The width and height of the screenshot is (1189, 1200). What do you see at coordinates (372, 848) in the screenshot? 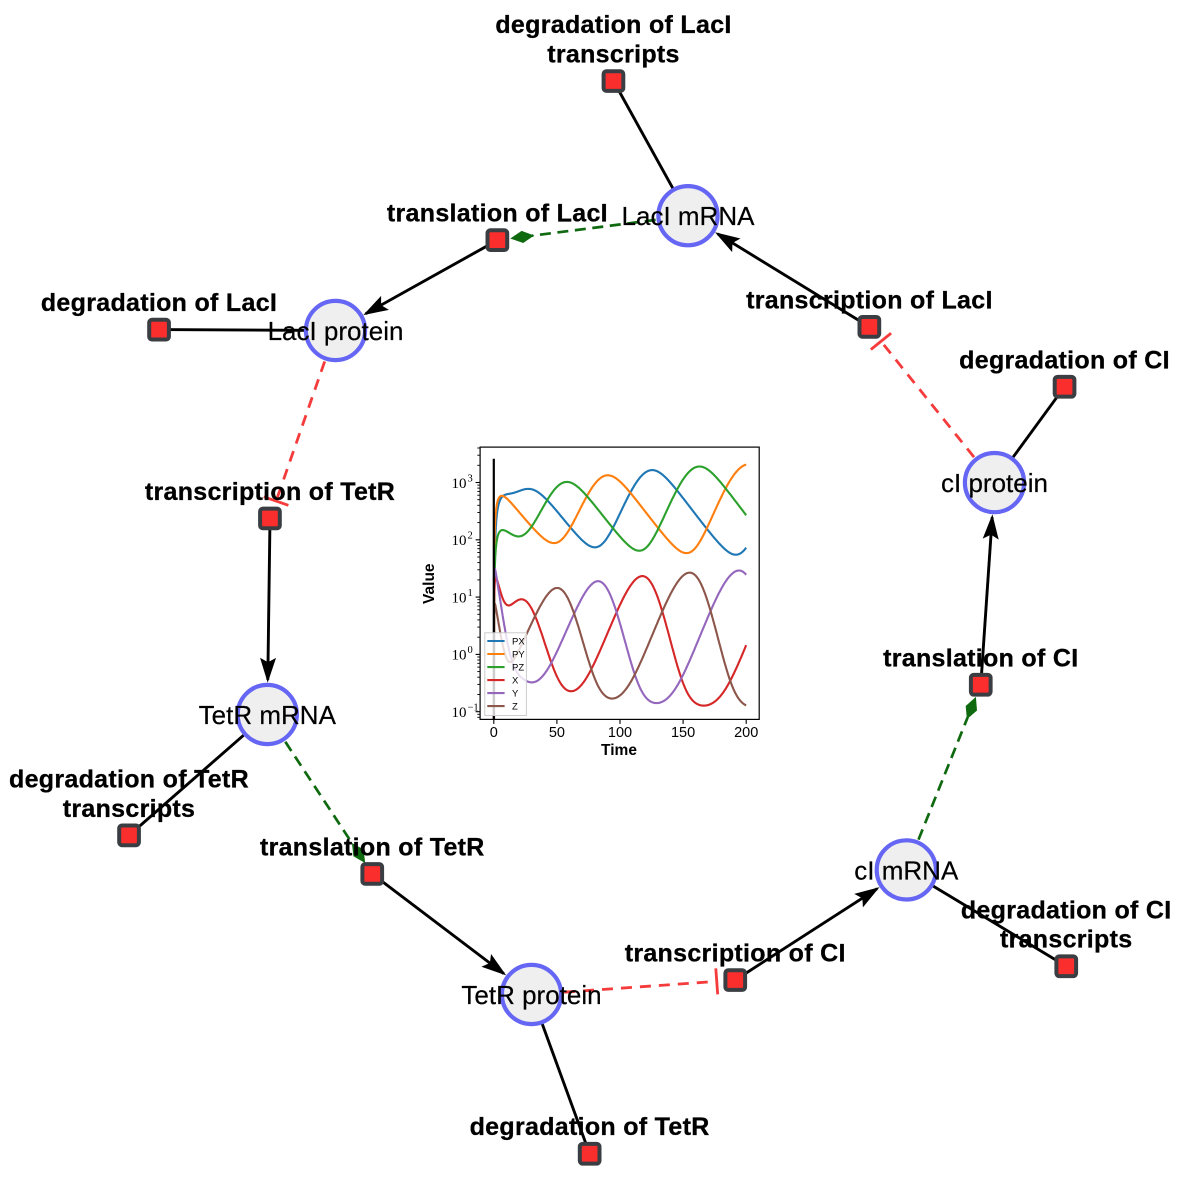
I see `svg-text: translation of TetR` at bounding box center [372, 848].